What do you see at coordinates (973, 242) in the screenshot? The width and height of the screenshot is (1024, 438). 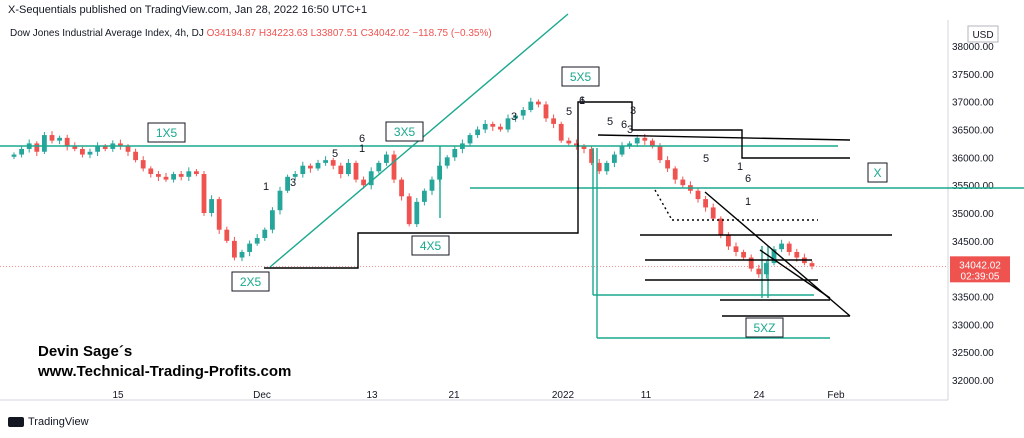 I see `y-tick-label: 34500.00` at bounding box center [973, 242].